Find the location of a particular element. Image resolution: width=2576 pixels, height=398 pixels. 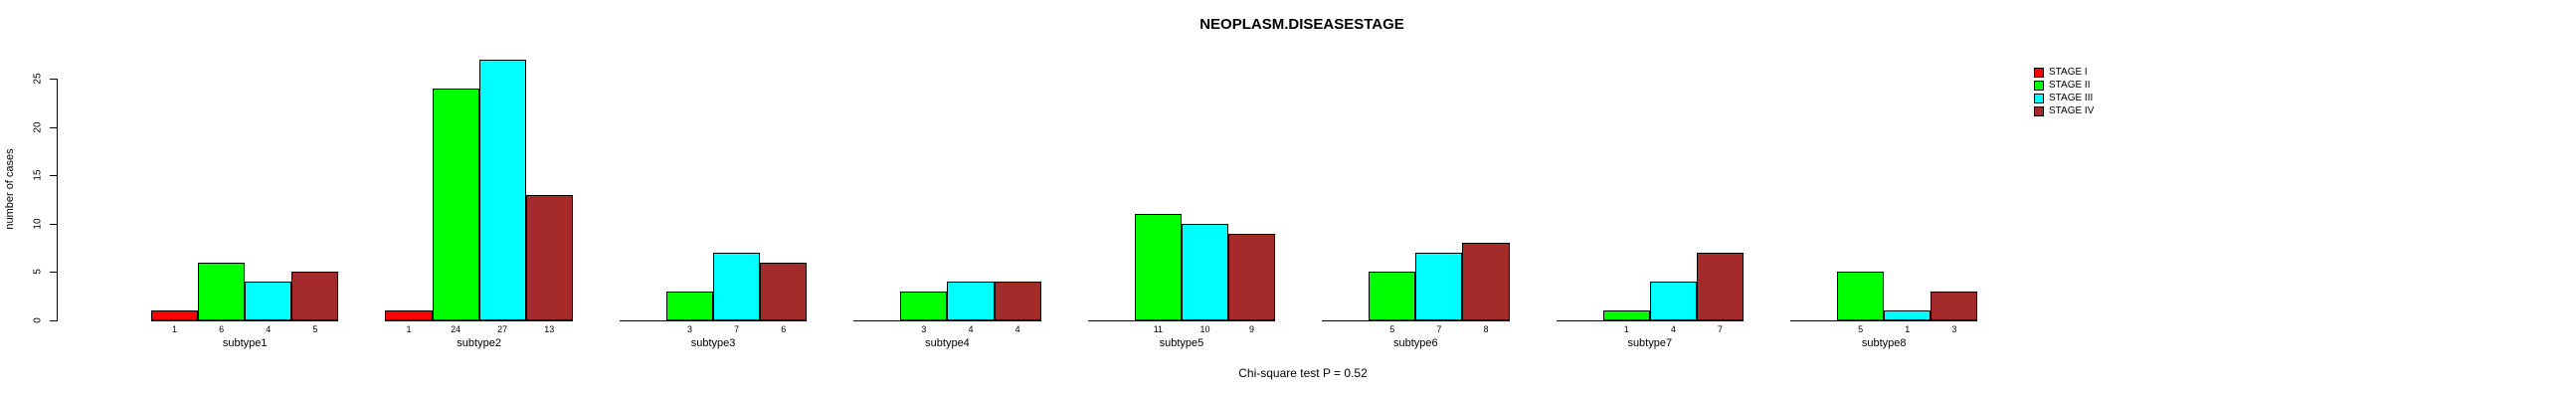

bar-stage-iii-subtype4 is located at coordinates (971, 301).